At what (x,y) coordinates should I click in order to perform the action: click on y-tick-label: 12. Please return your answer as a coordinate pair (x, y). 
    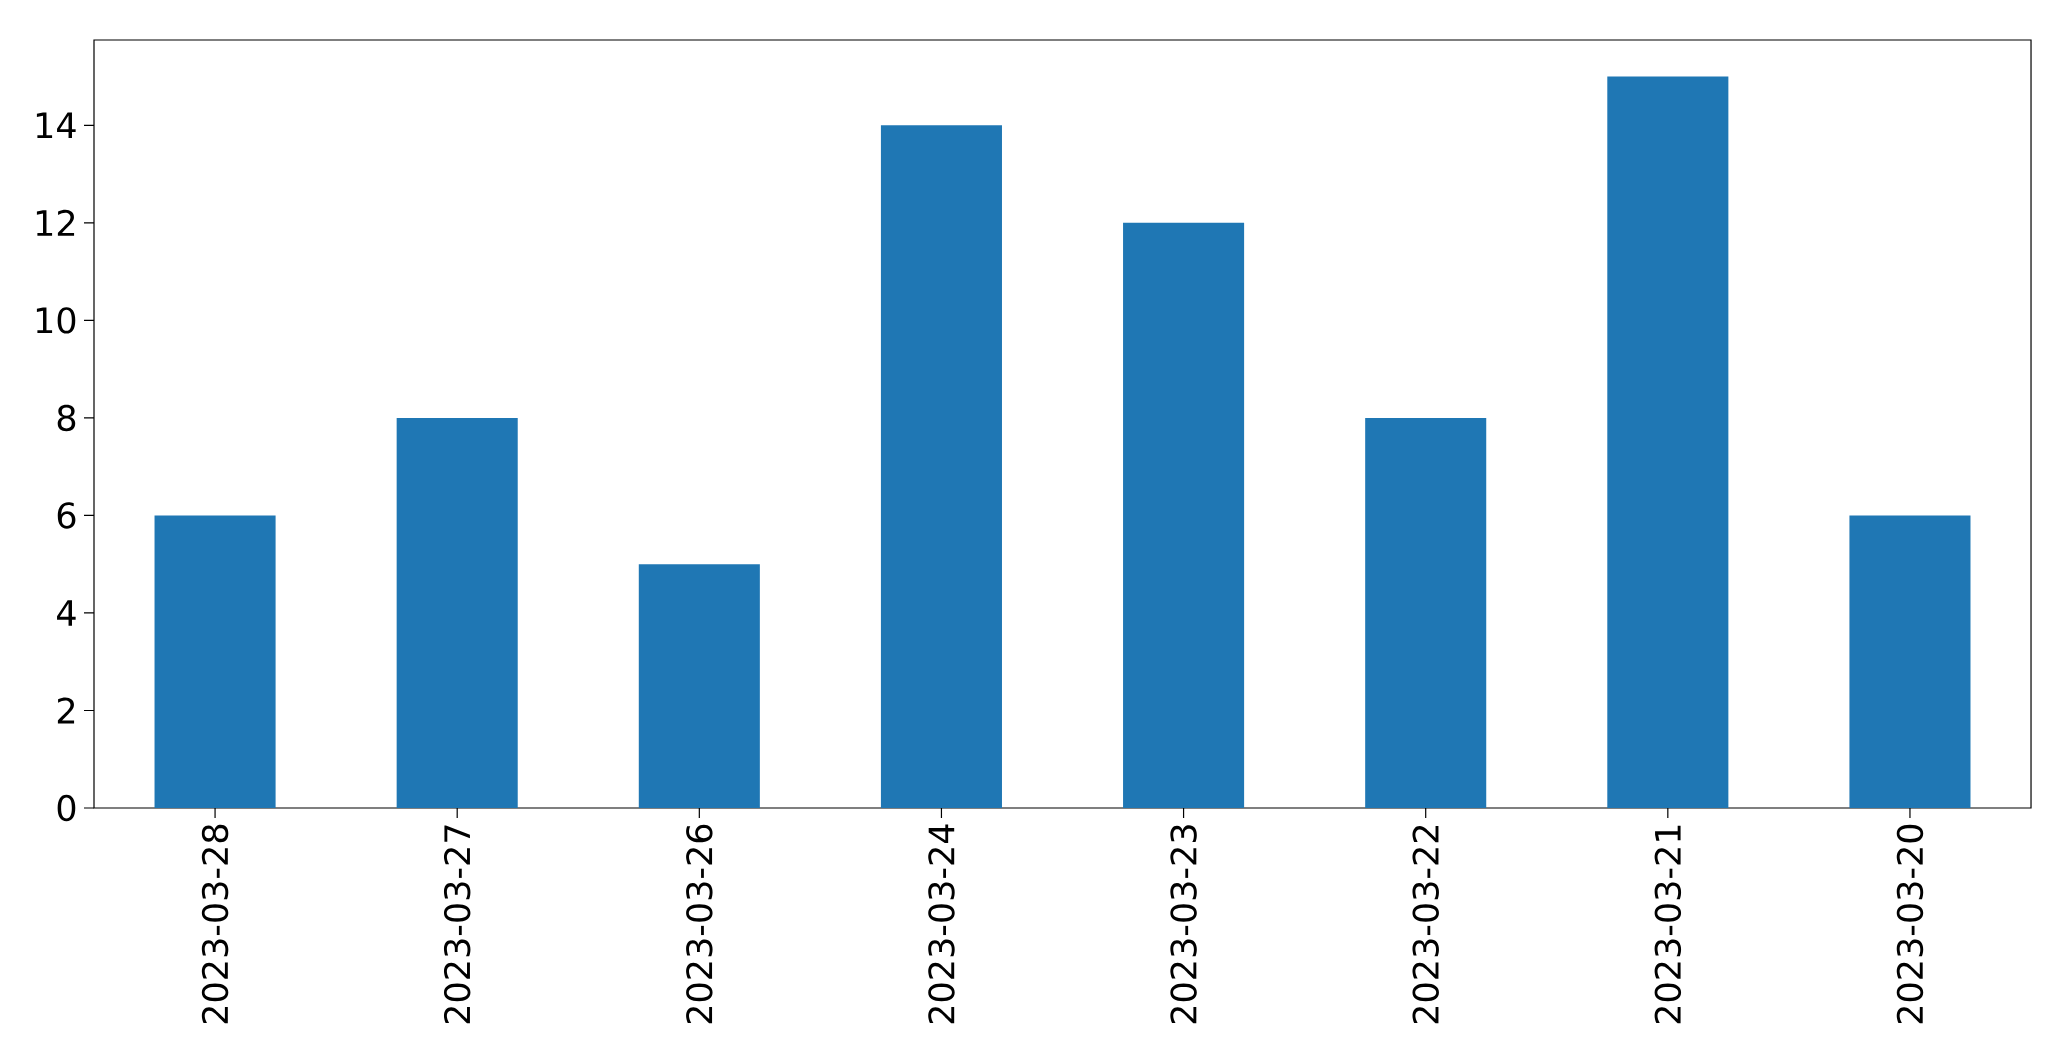
    Looking at the image, I should click on (55, 222).